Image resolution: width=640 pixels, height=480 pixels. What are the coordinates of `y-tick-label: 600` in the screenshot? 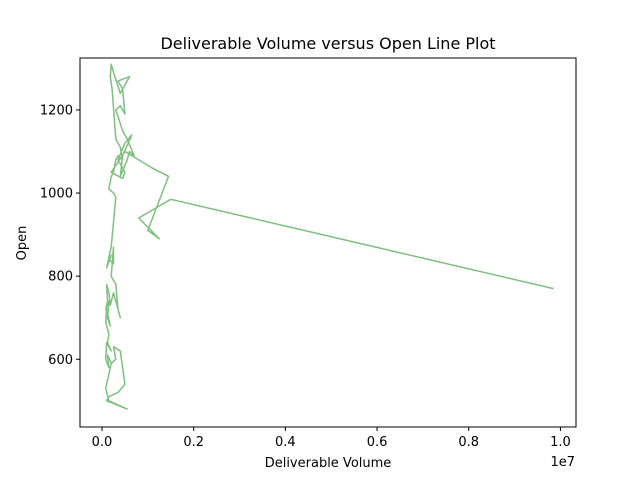 It's located at (60, 360).